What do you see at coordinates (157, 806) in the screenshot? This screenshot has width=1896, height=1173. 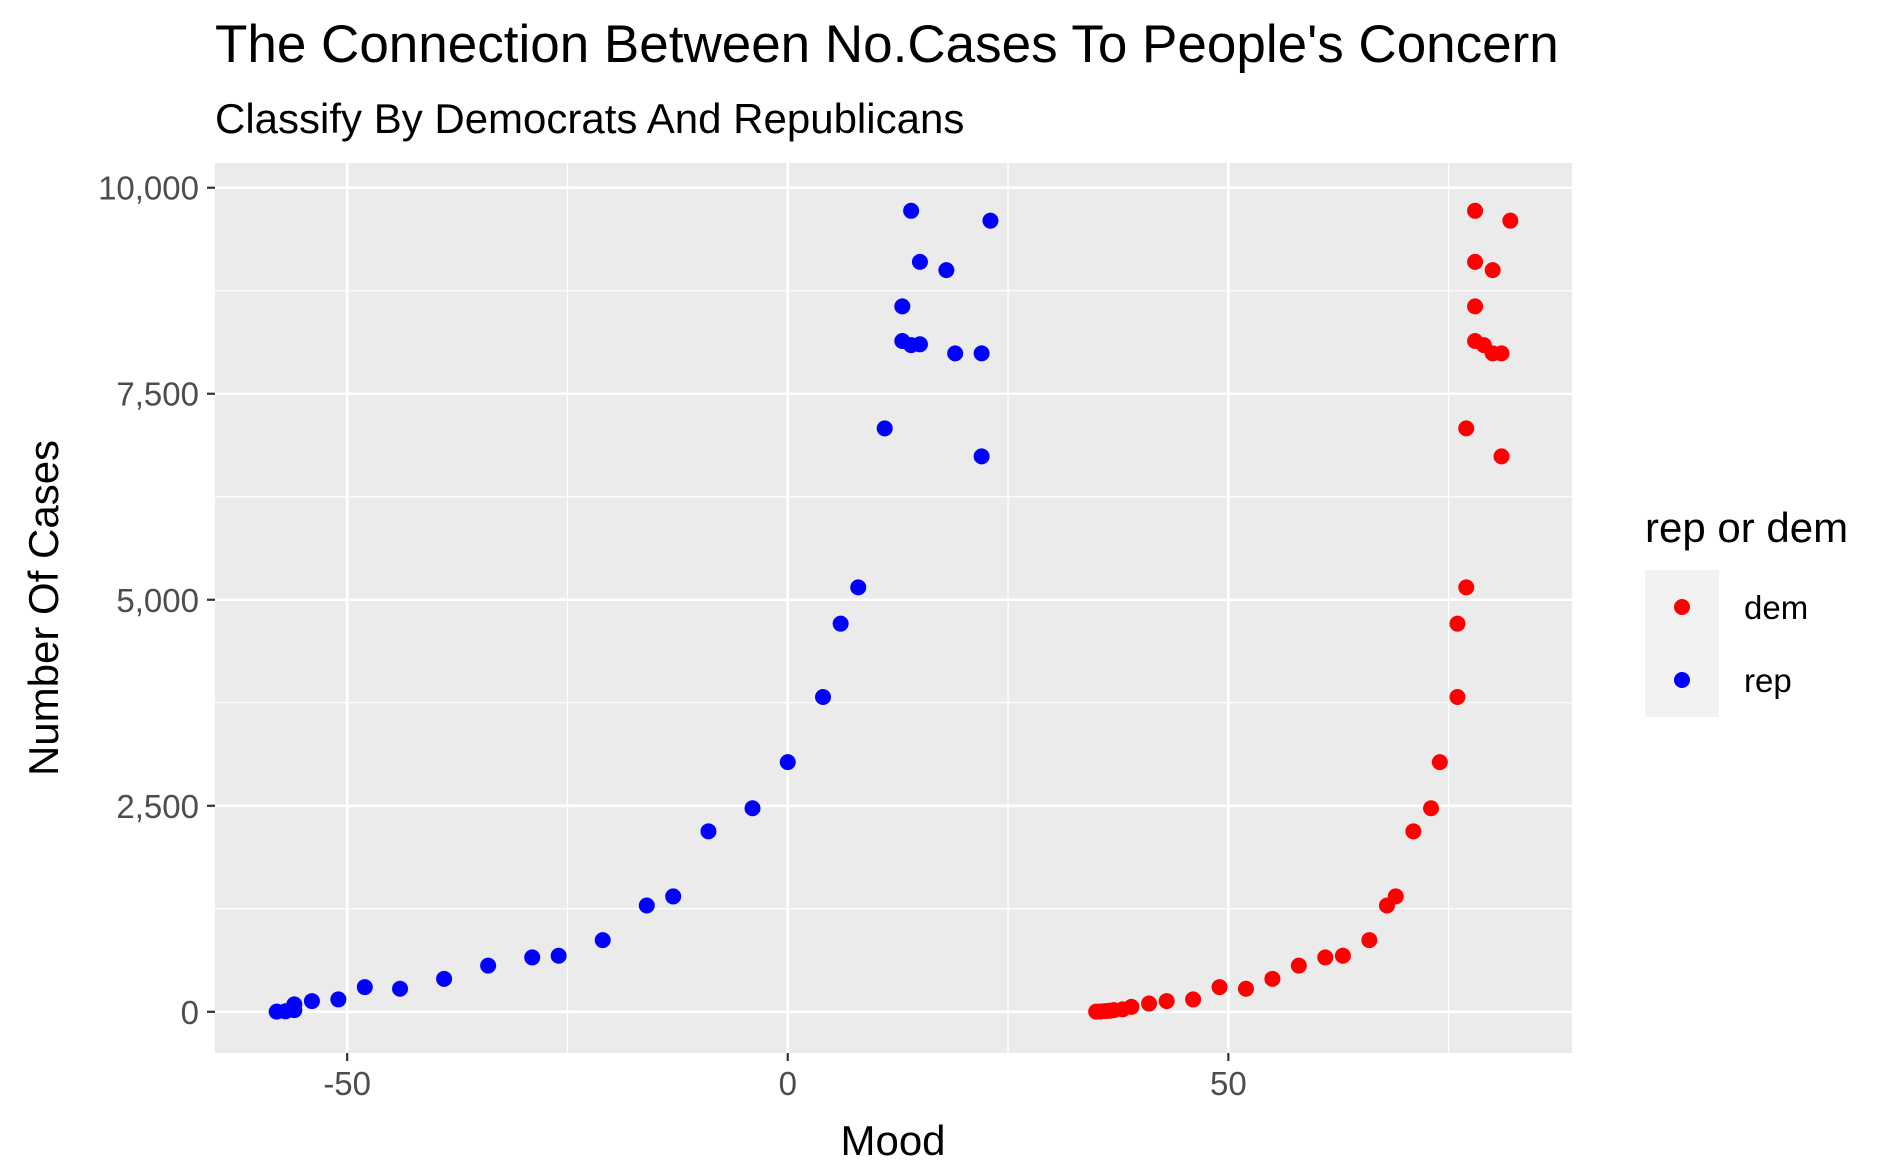 I see `y-tick-label: 2,500` at bounding box center [157, 806].